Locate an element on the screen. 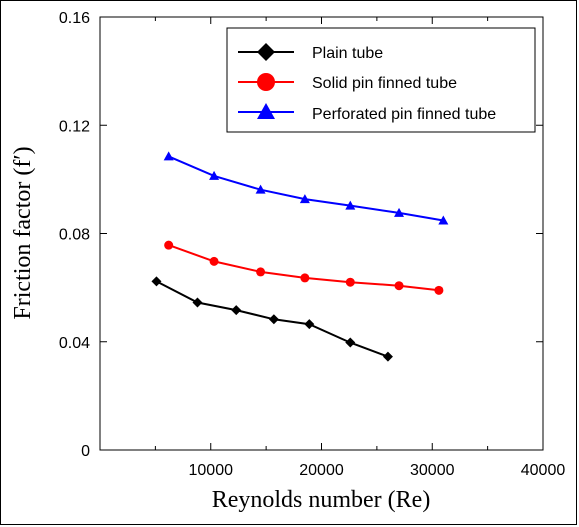 The width and height of the screenshot is (579, 527). y-axis-title: Friction factor (f′) is located at coordinates (23, 232).